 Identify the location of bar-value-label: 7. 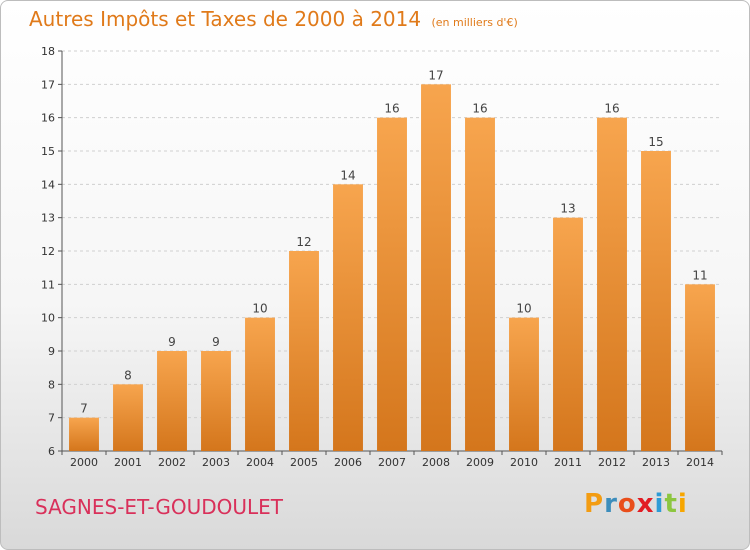
(84, 409).